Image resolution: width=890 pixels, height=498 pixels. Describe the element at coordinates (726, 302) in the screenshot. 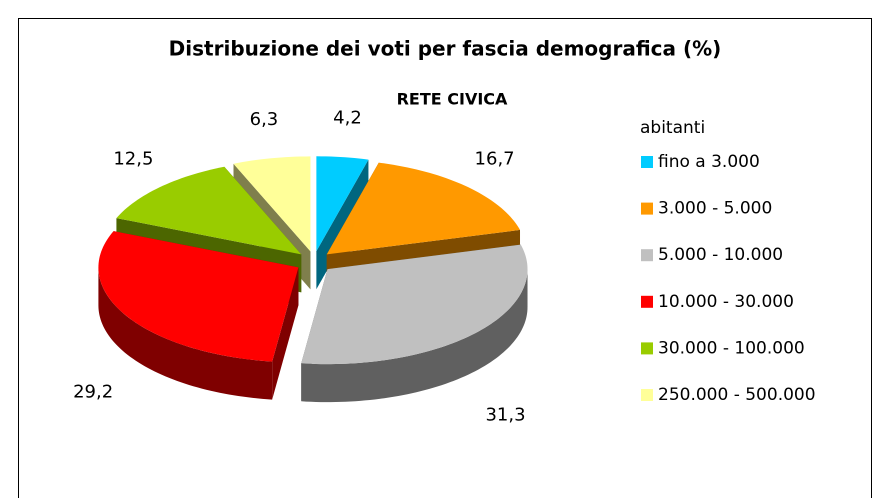

I see `legend-label: 10.000 - 30.000` at that location.